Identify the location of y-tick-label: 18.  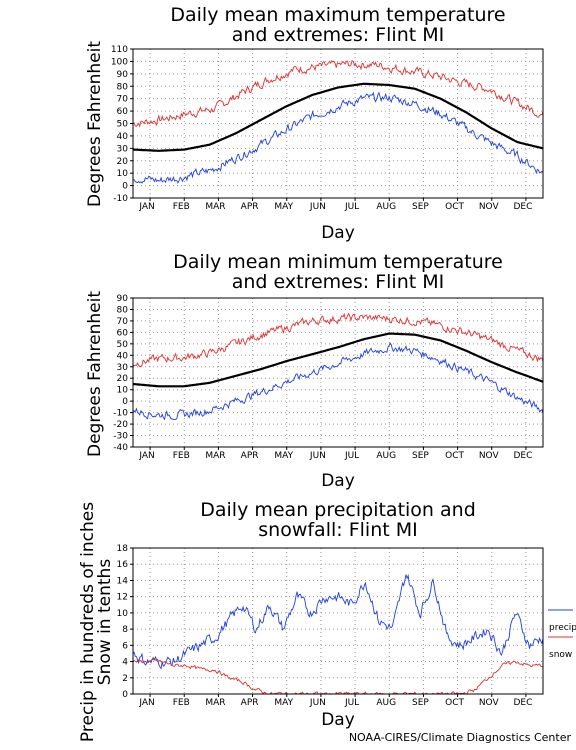
(123, 549).